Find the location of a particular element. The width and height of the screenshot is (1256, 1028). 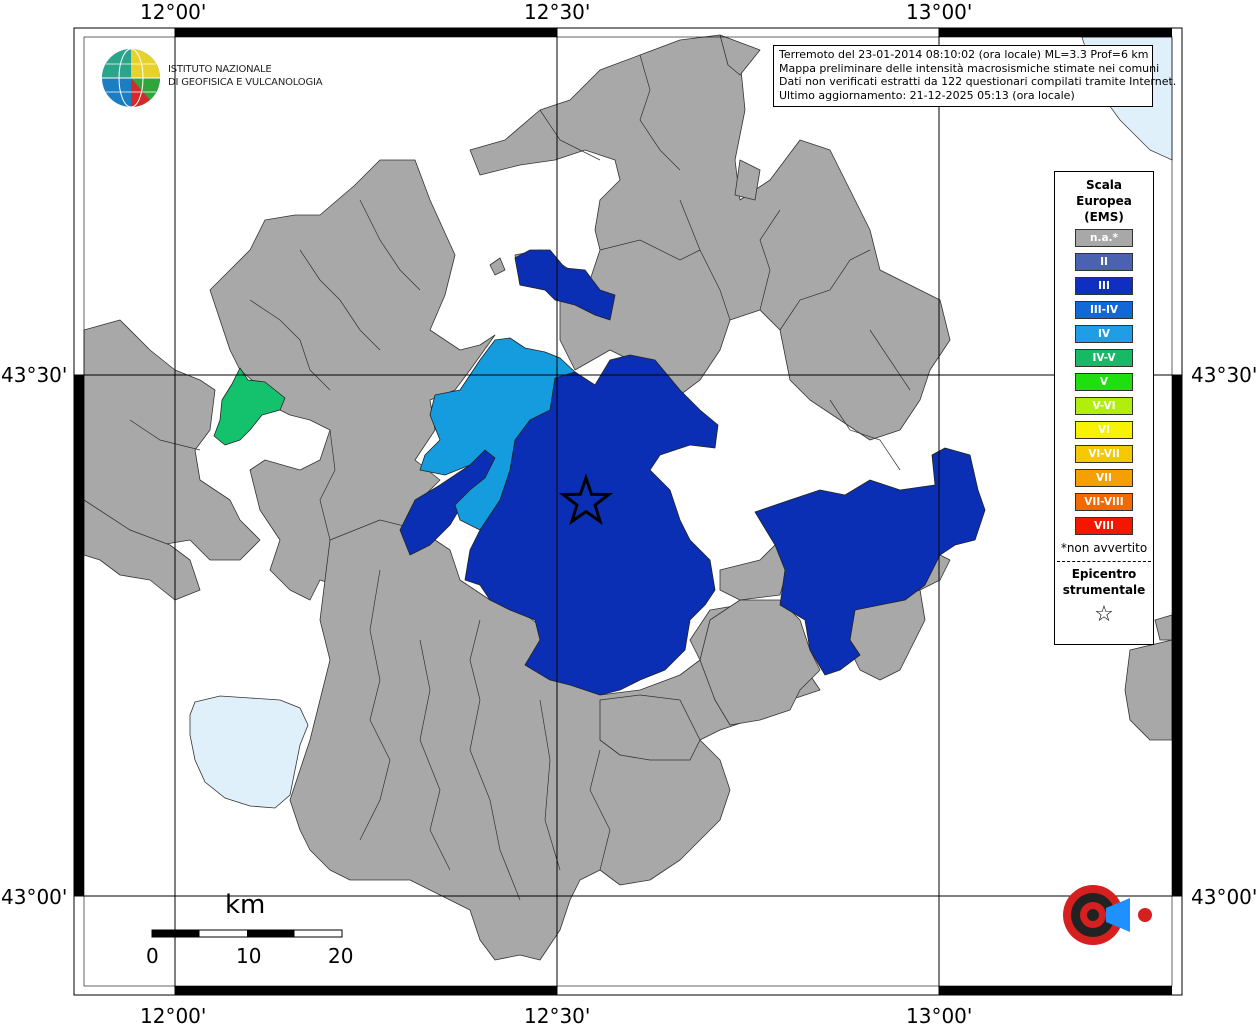

legend-title-line-3: (EMS) is located at coordinates (1104, 217).